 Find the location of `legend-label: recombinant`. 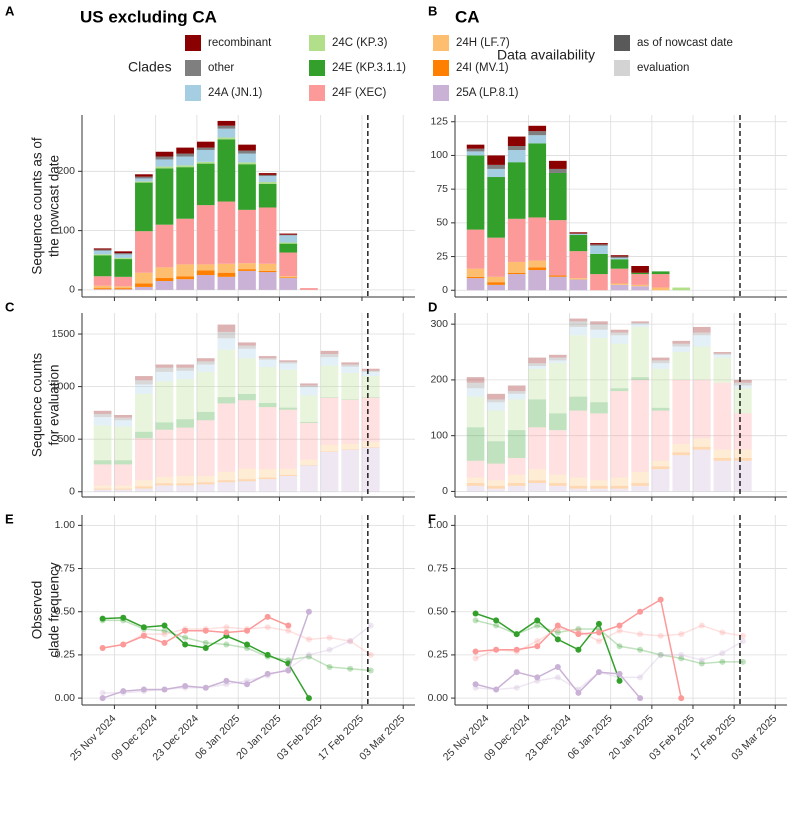

legend-label: recombinant is located at coordinates (240, 43).